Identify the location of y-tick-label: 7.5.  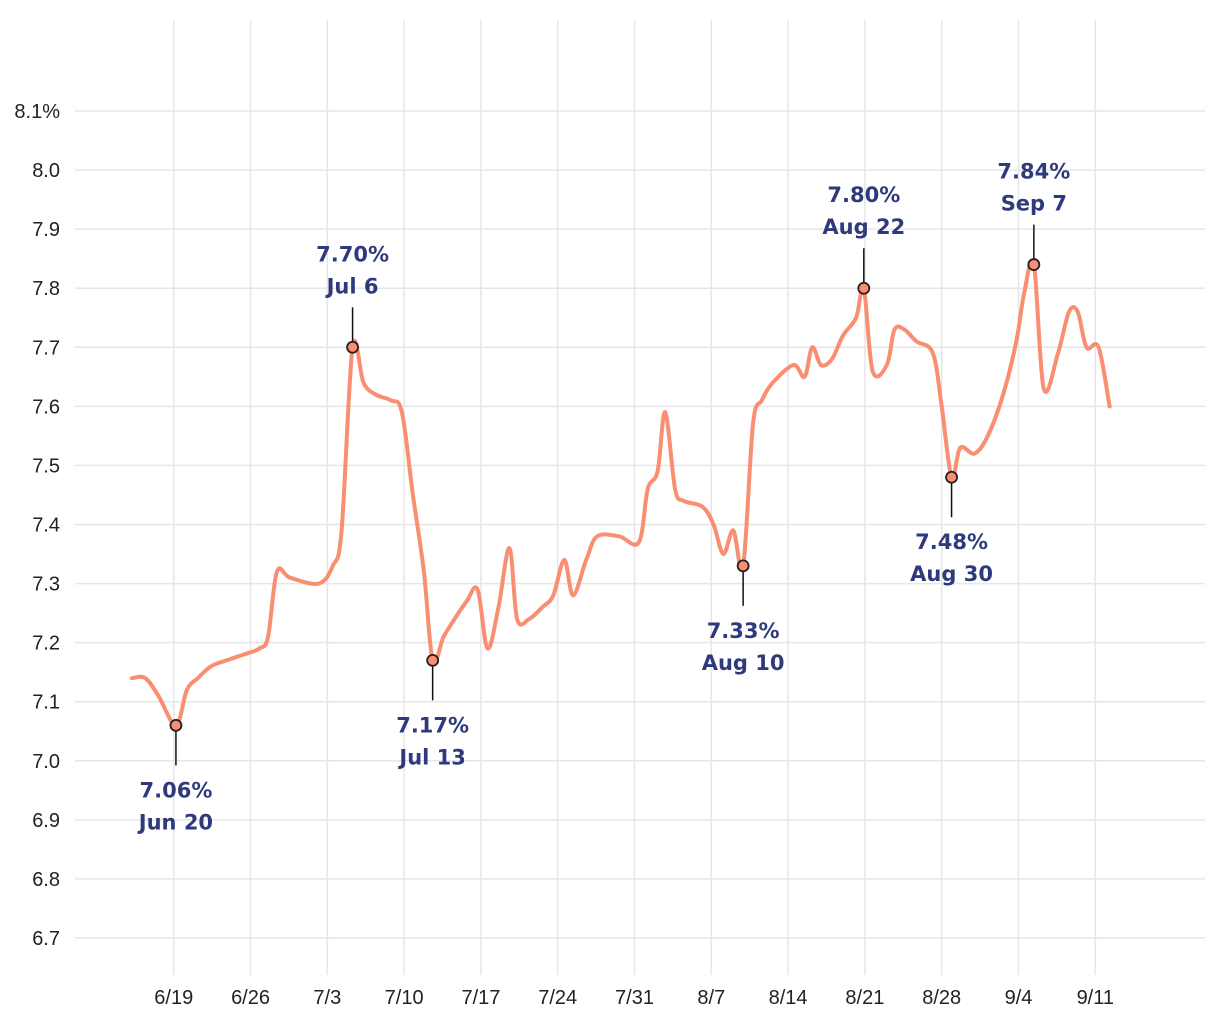
(46, 466).